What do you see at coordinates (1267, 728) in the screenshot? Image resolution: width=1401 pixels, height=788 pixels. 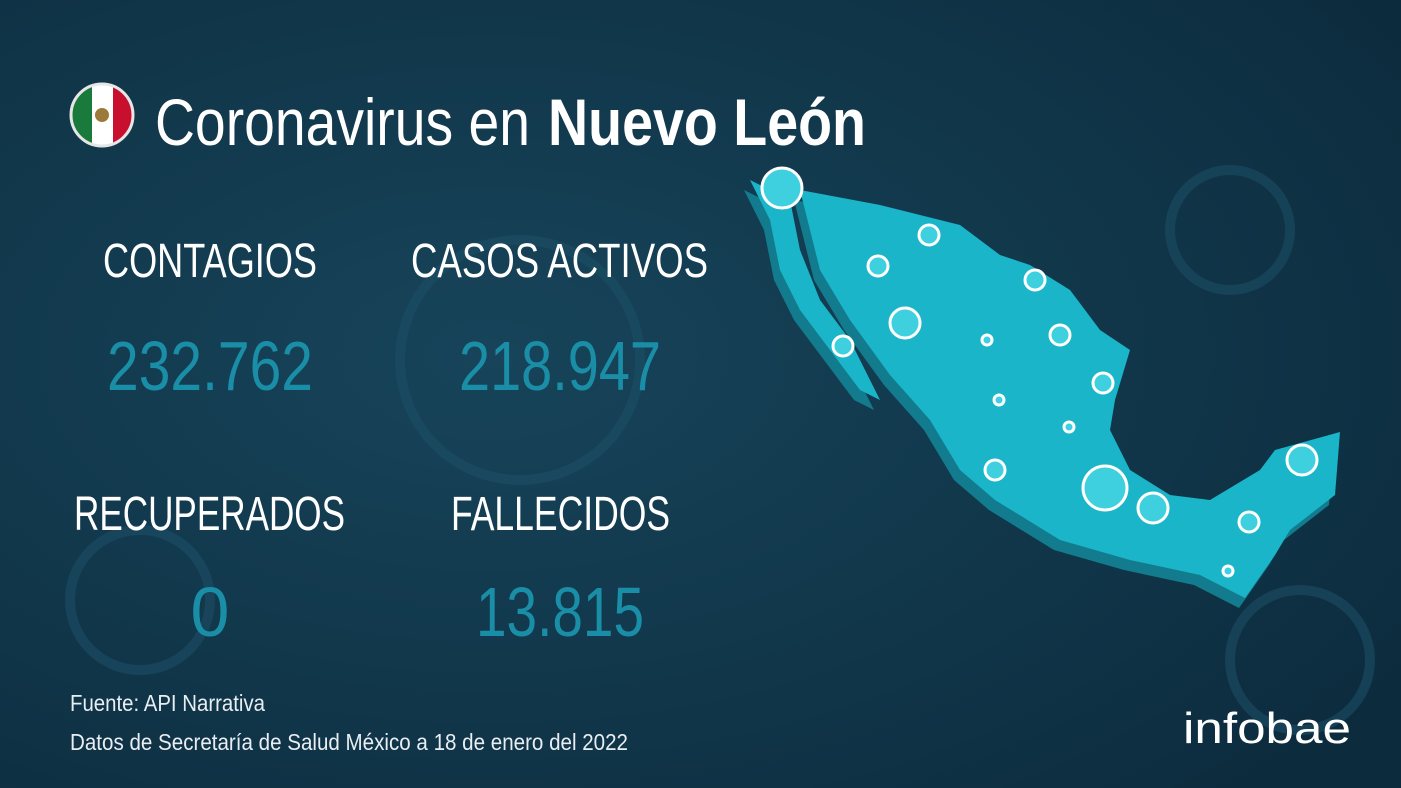 I see `brand-logo: infobae` at bounding box center [1267, 728].